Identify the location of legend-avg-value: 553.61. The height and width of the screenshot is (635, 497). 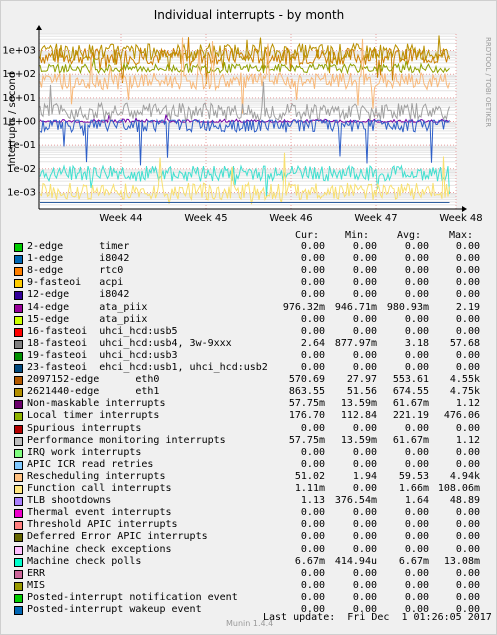
(410, 380).